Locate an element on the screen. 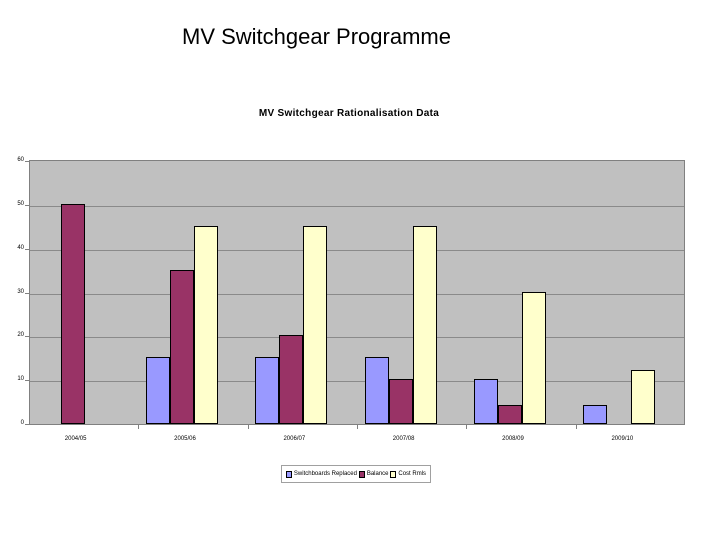  legend-label: Switchboards Replaced is located at coordinates (325, 474).